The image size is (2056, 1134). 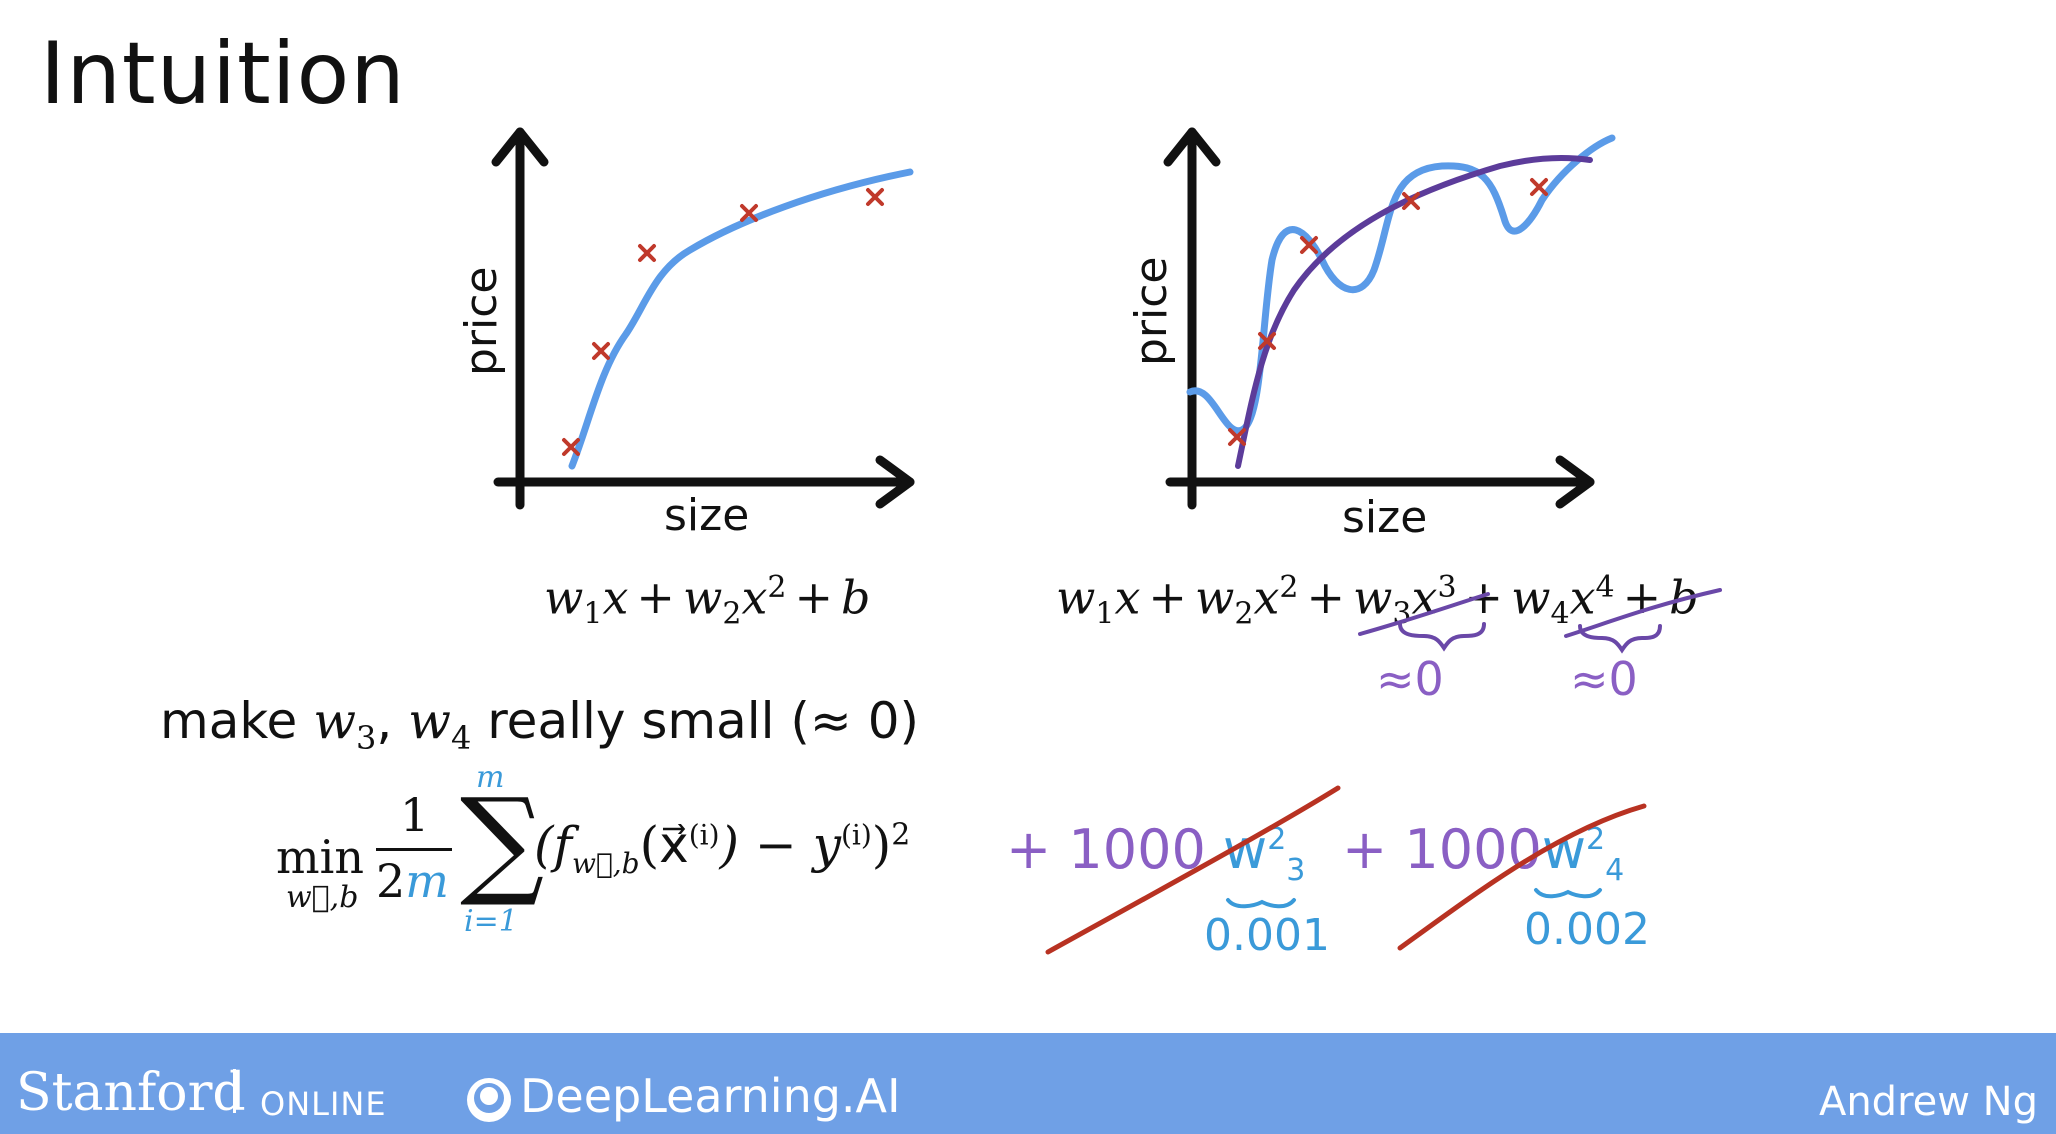 What do you see at coordinates (392, 721) in the screenshot?
I see `statement-comma: ,` at bounding box center [392, 721].